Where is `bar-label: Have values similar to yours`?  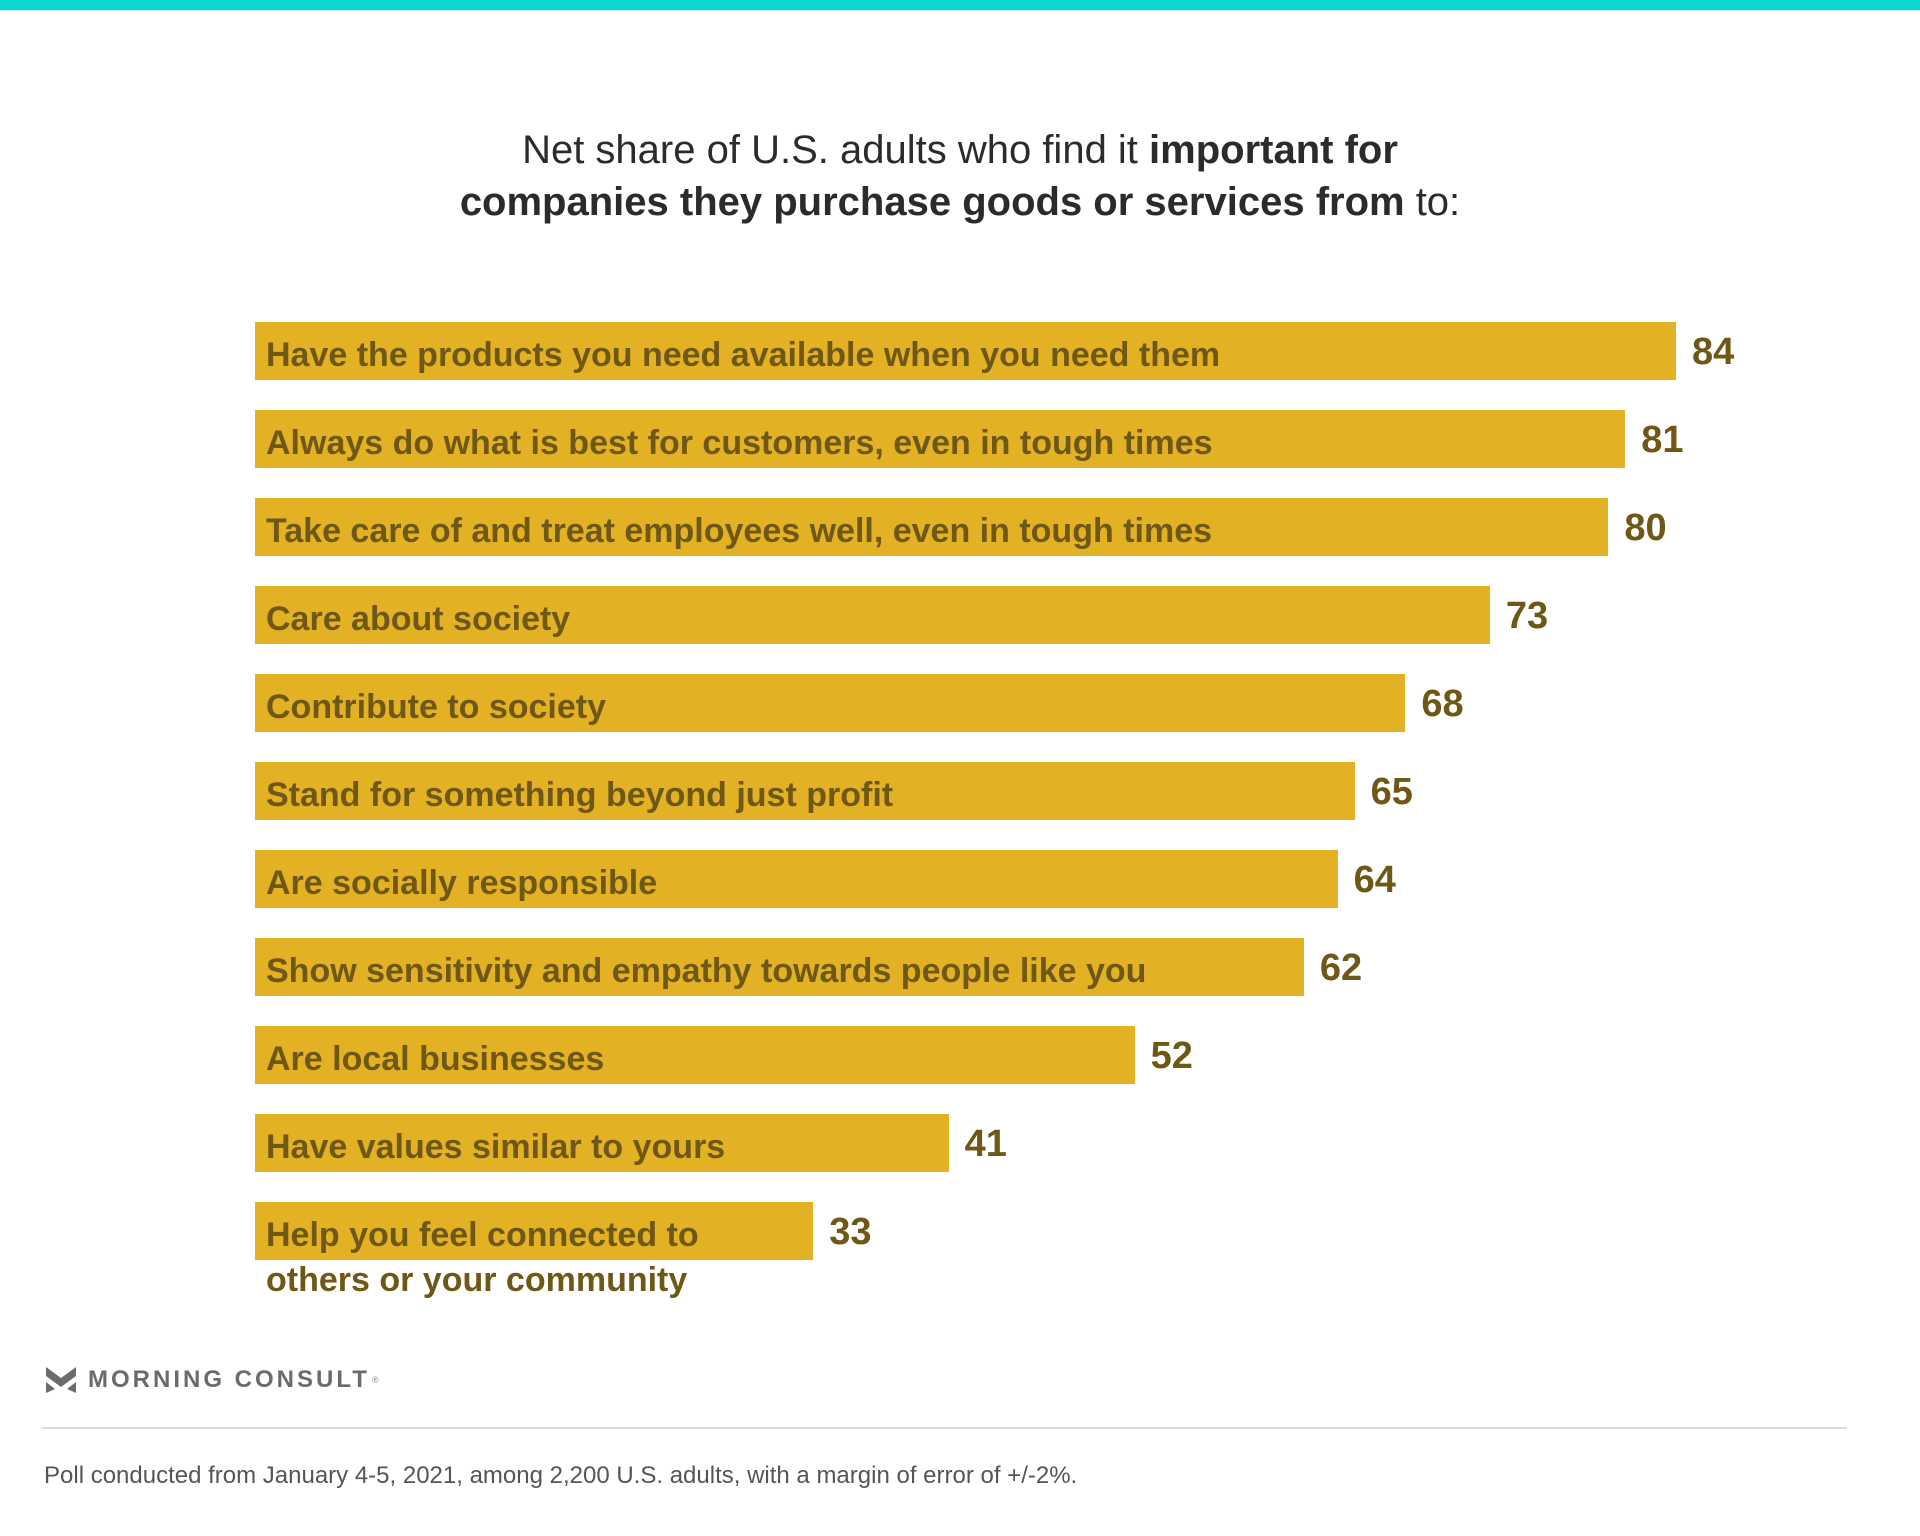
bar-label: Have values similar to yours is located at coordinates (496, 1147).